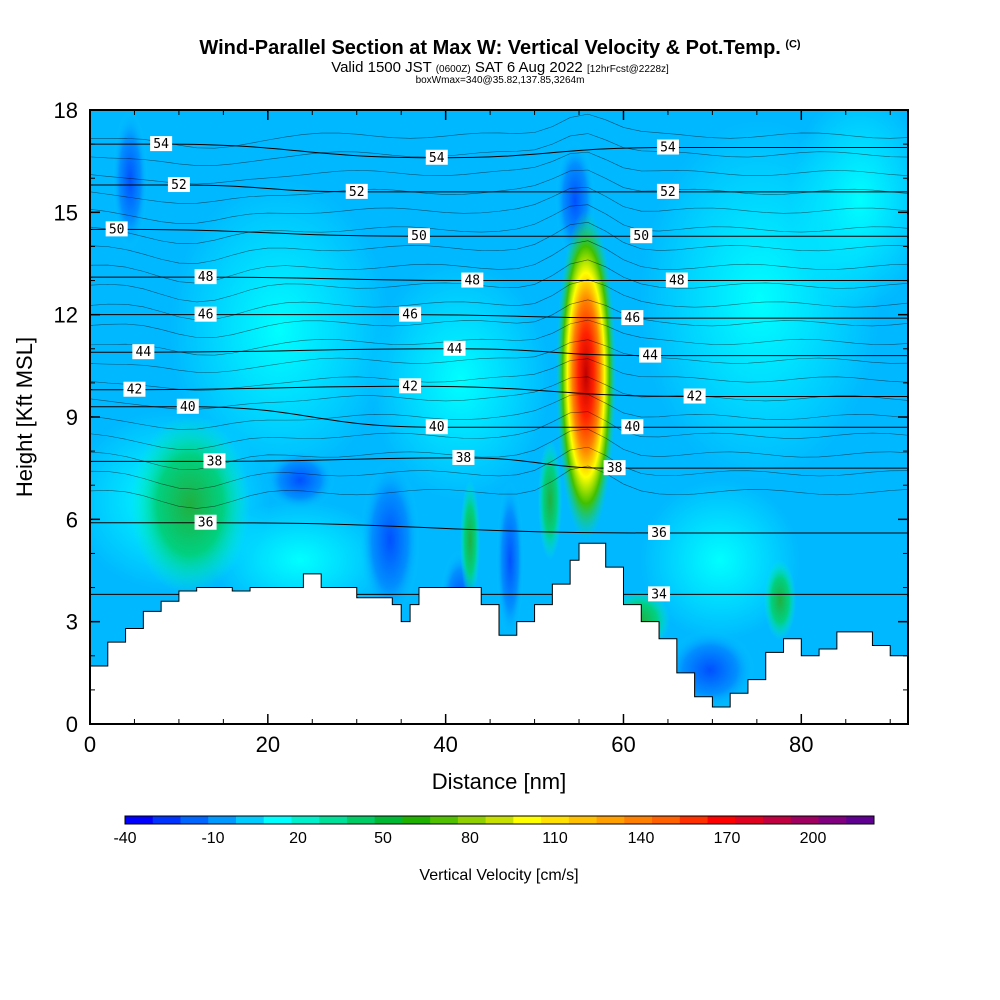  What do you see at coordinates (381, 67) in the screenshot?
I see `valid-prefix: Valid 1500 JST` at bounding box center [381, 67].